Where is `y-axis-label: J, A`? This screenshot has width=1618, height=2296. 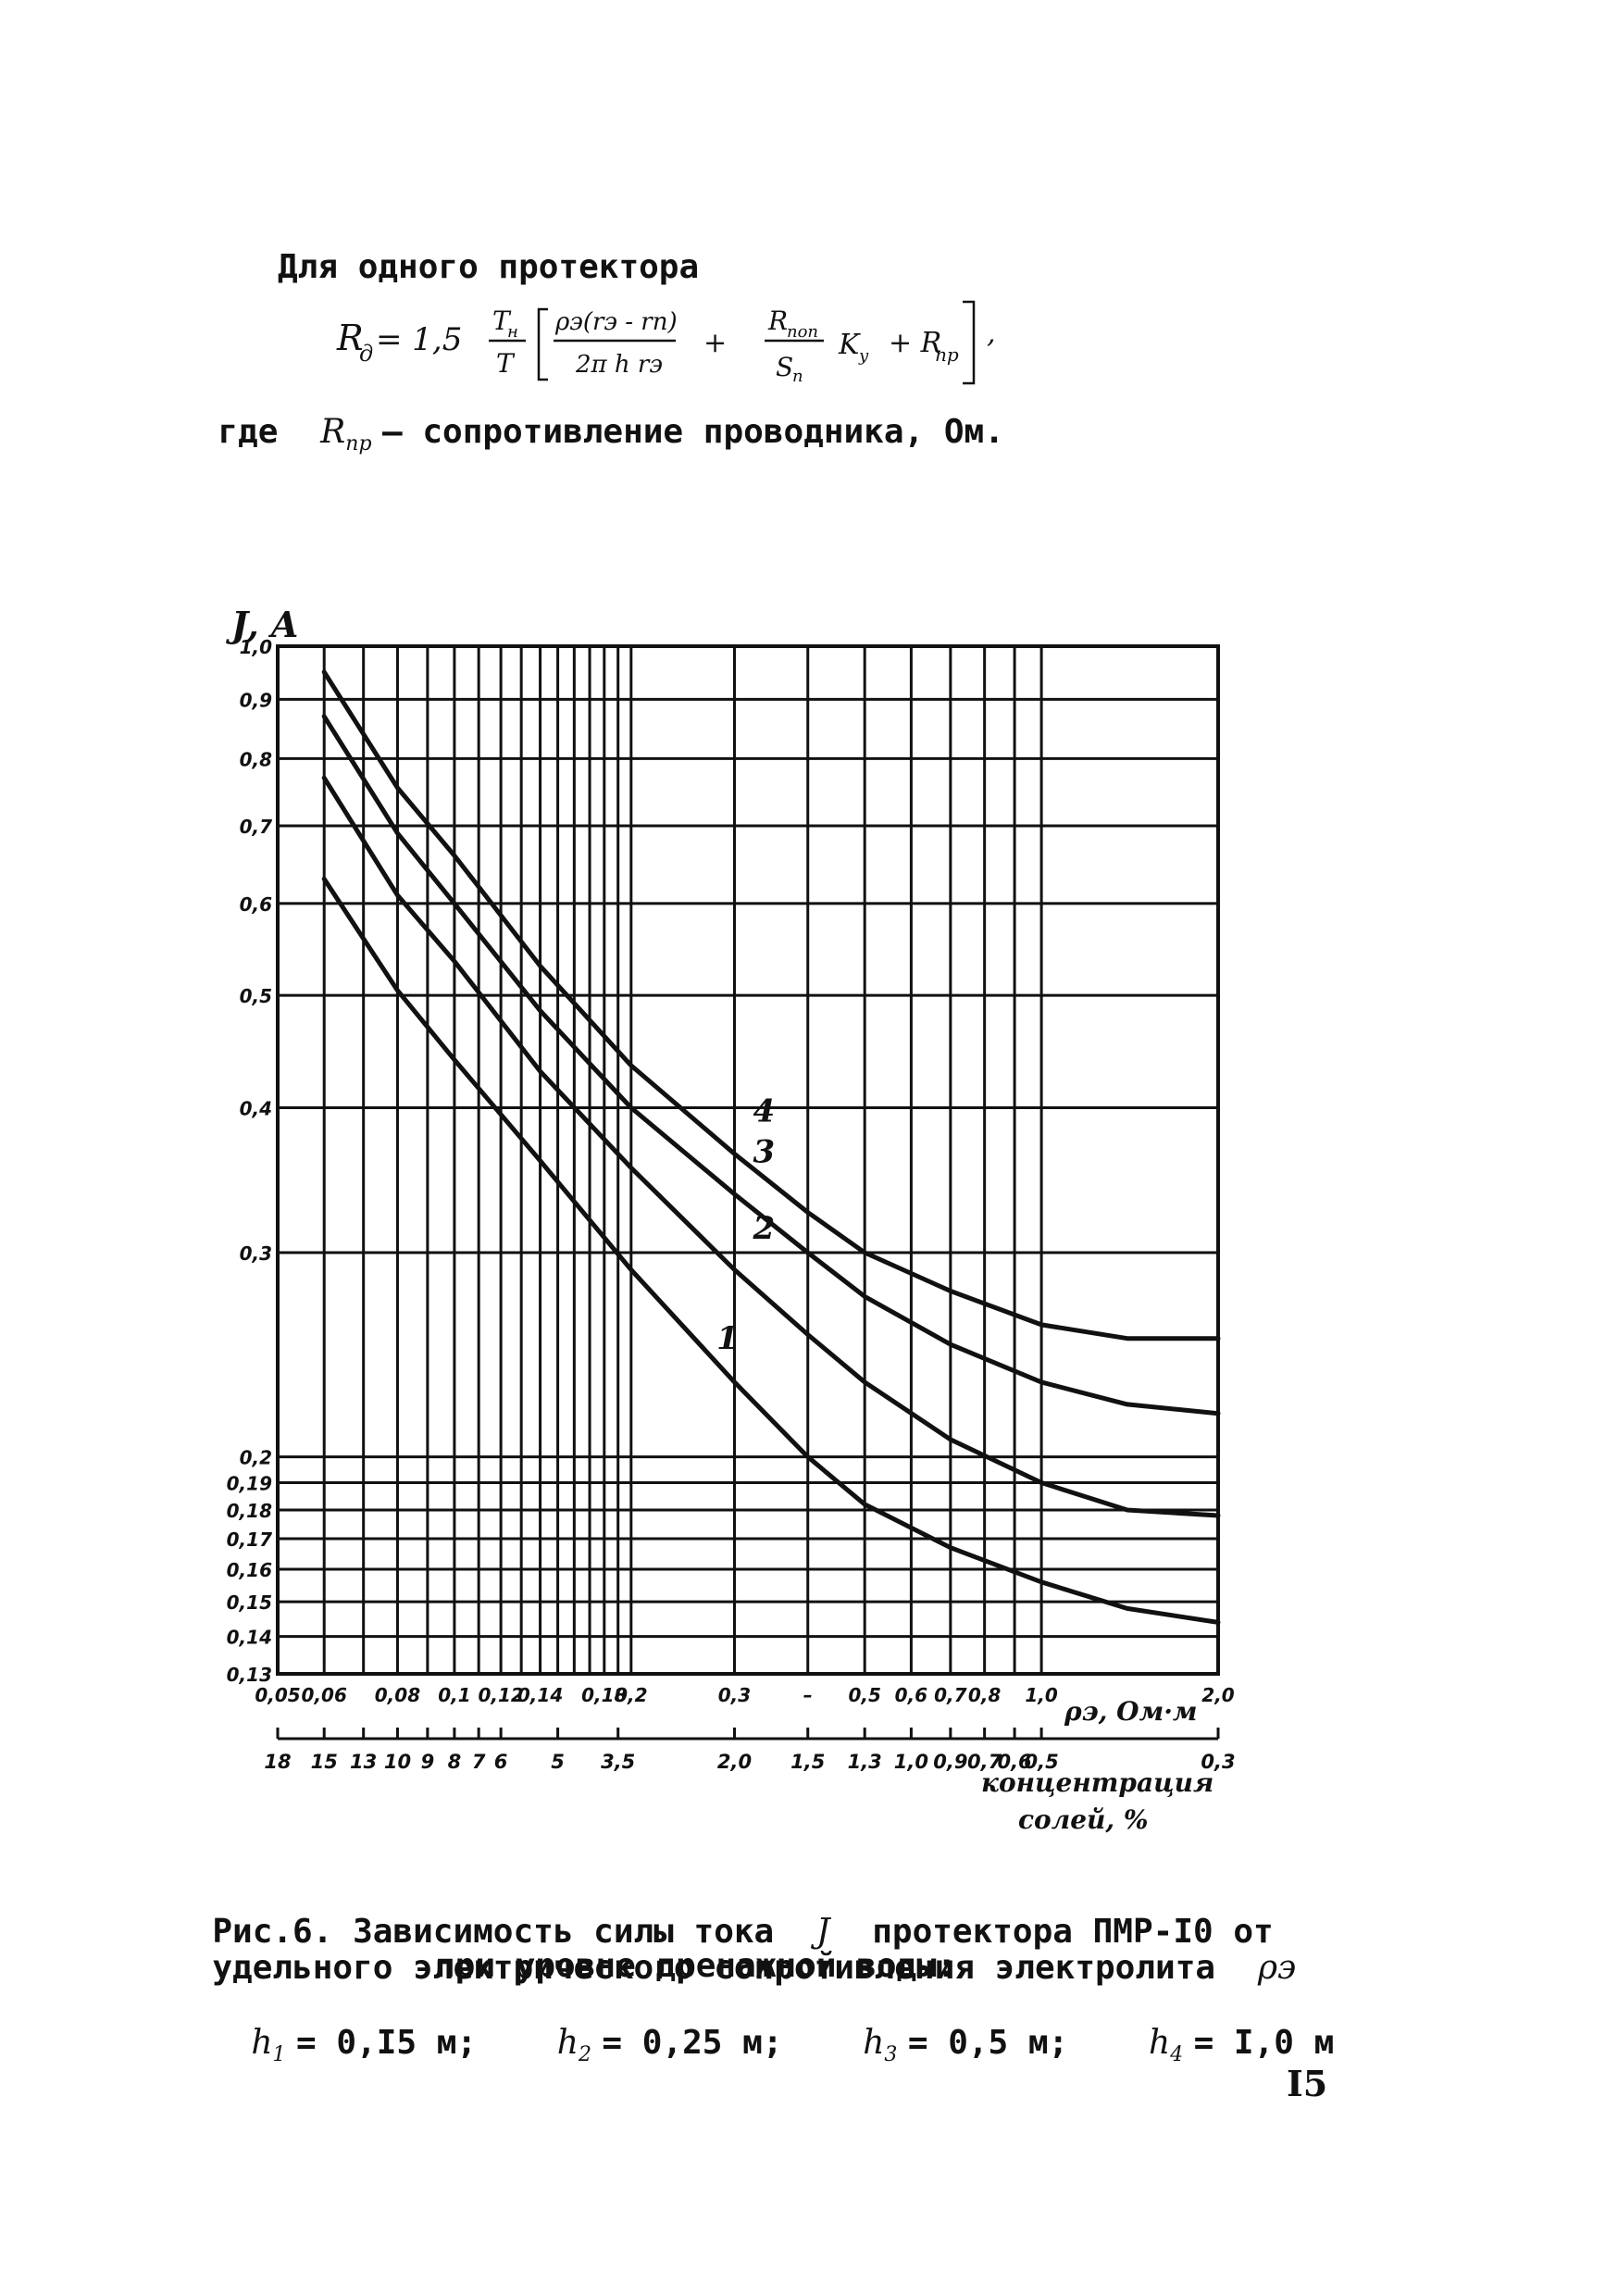 y-axis-label: J, A is located at coordinates (262, 624).